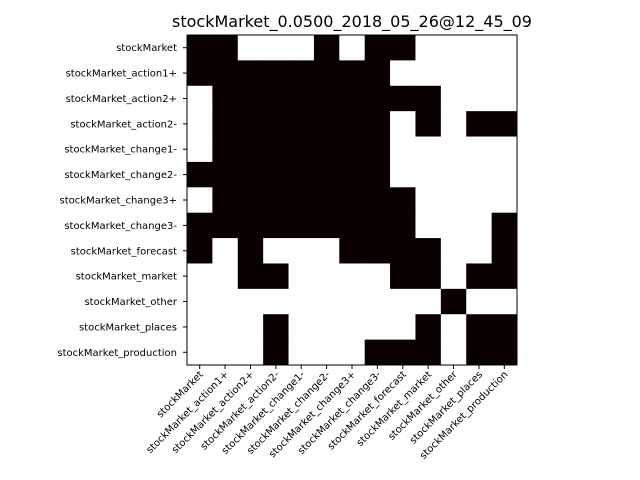  Describe the element at coordinates (120, 226) in the screenshot. I see `y-tick-label: stockMarket_change3-` at that location.